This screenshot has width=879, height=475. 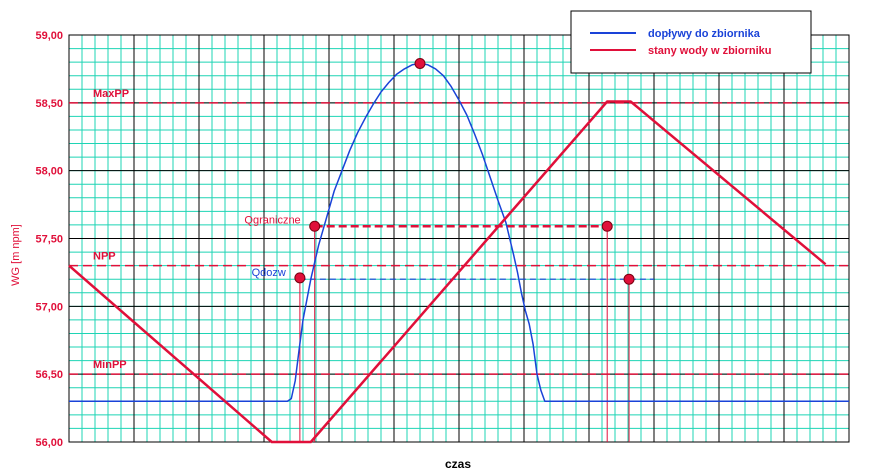 What do you see at coordinates (110, 365) in the screenshot?
I see `reference-label-minpp: MinPP` at bounding box center [110, 365].